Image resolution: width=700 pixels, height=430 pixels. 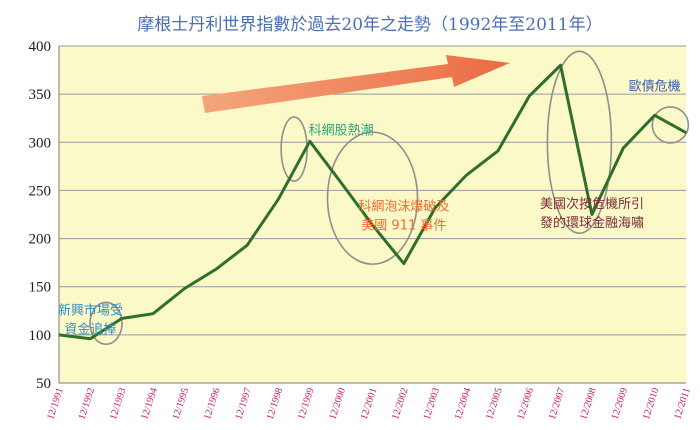 What do you see at coordinates (463, 404) in the screenshot?
I see `x-tick-label: 12/2004` at bounding box center [463, 404].